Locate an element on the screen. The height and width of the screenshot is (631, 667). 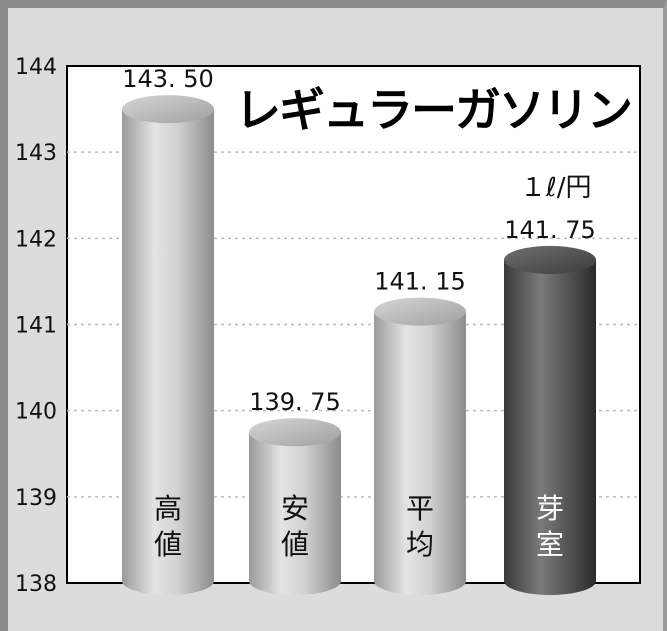
y-tick-label: 140 is located at coordinates (36, 412).